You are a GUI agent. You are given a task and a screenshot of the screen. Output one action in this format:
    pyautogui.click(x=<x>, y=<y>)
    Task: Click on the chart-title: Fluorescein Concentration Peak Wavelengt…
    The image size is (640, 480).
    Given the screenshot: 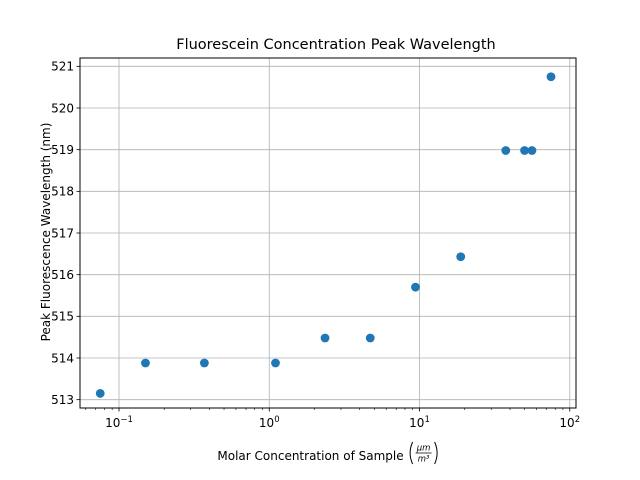 What is the action you would take?
    pyautogui.click(x=336, y=45)
    